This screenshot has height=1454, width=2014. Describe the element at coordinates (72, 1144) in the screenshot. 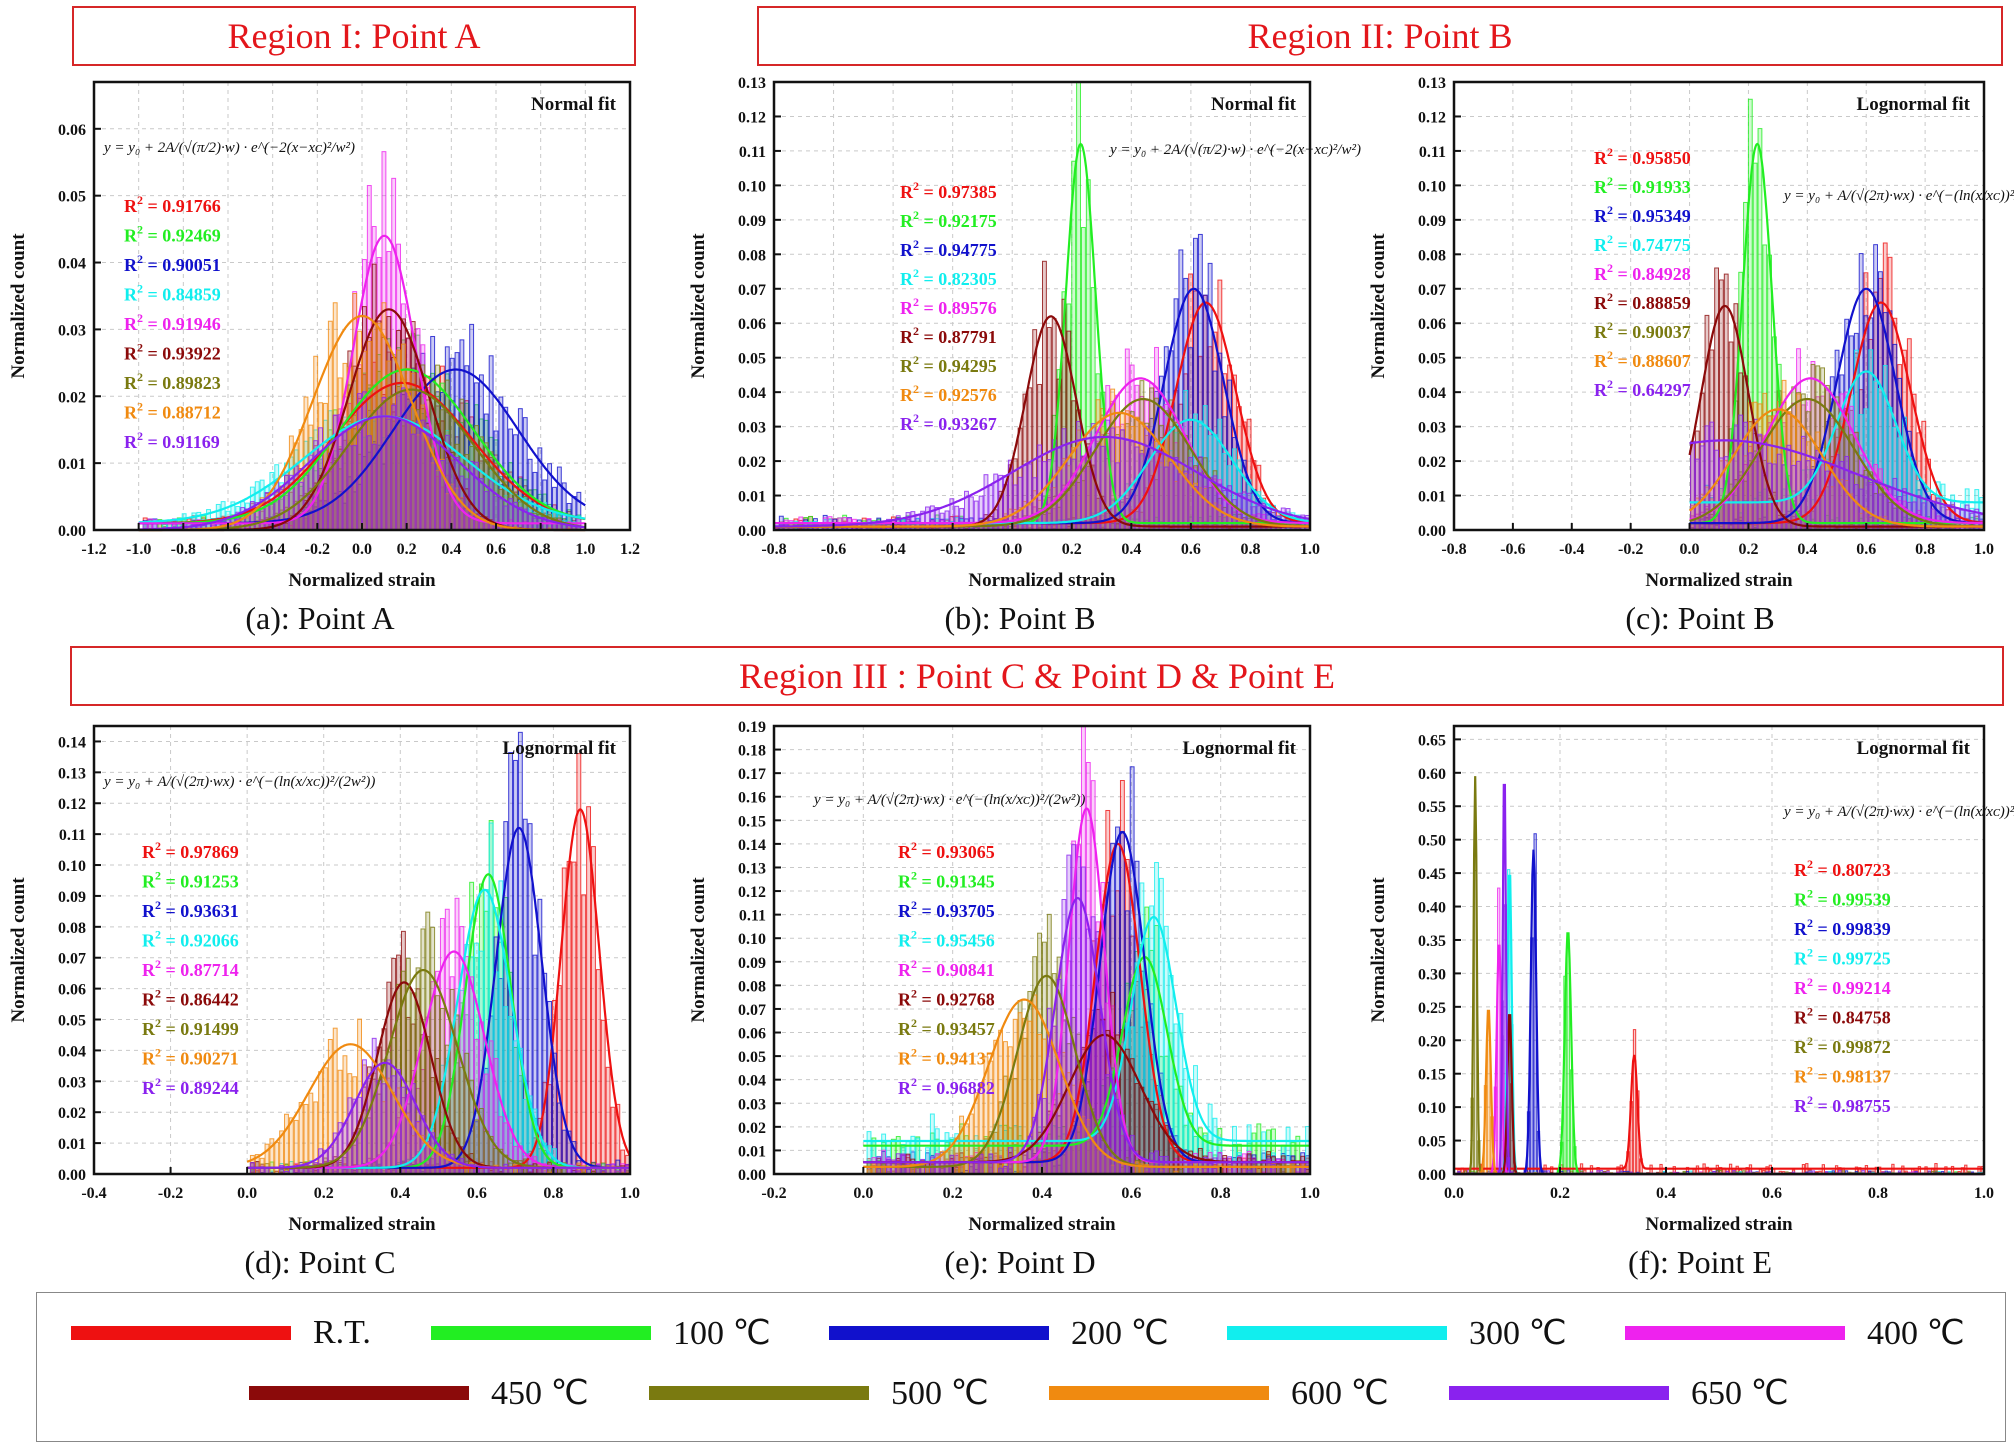

I see `y-tick-label: 0.01` at that location.